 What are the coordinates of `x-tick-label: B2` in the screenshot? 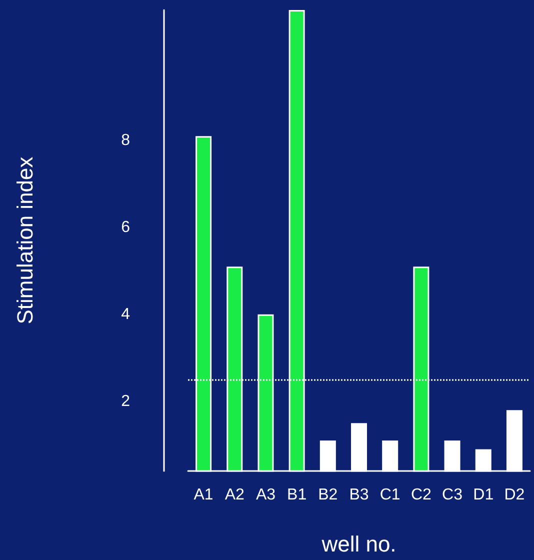 It's located at (328, 495).